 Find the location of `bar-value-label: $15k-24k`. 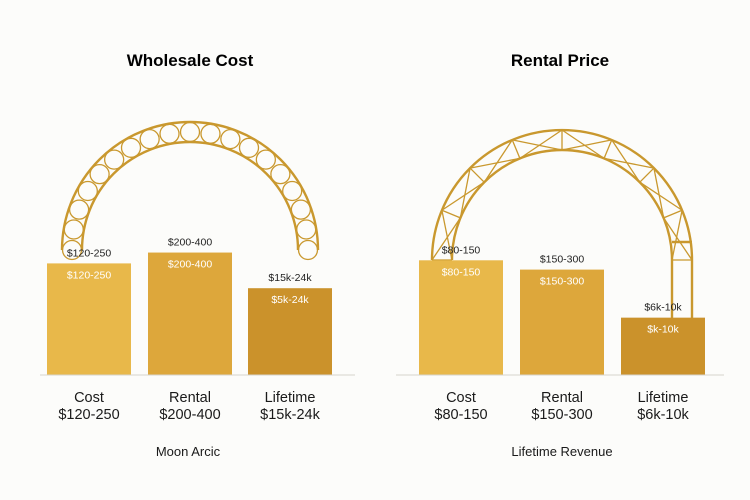

bar-value-label: $15k-24k is located at coordinates (290, 278).